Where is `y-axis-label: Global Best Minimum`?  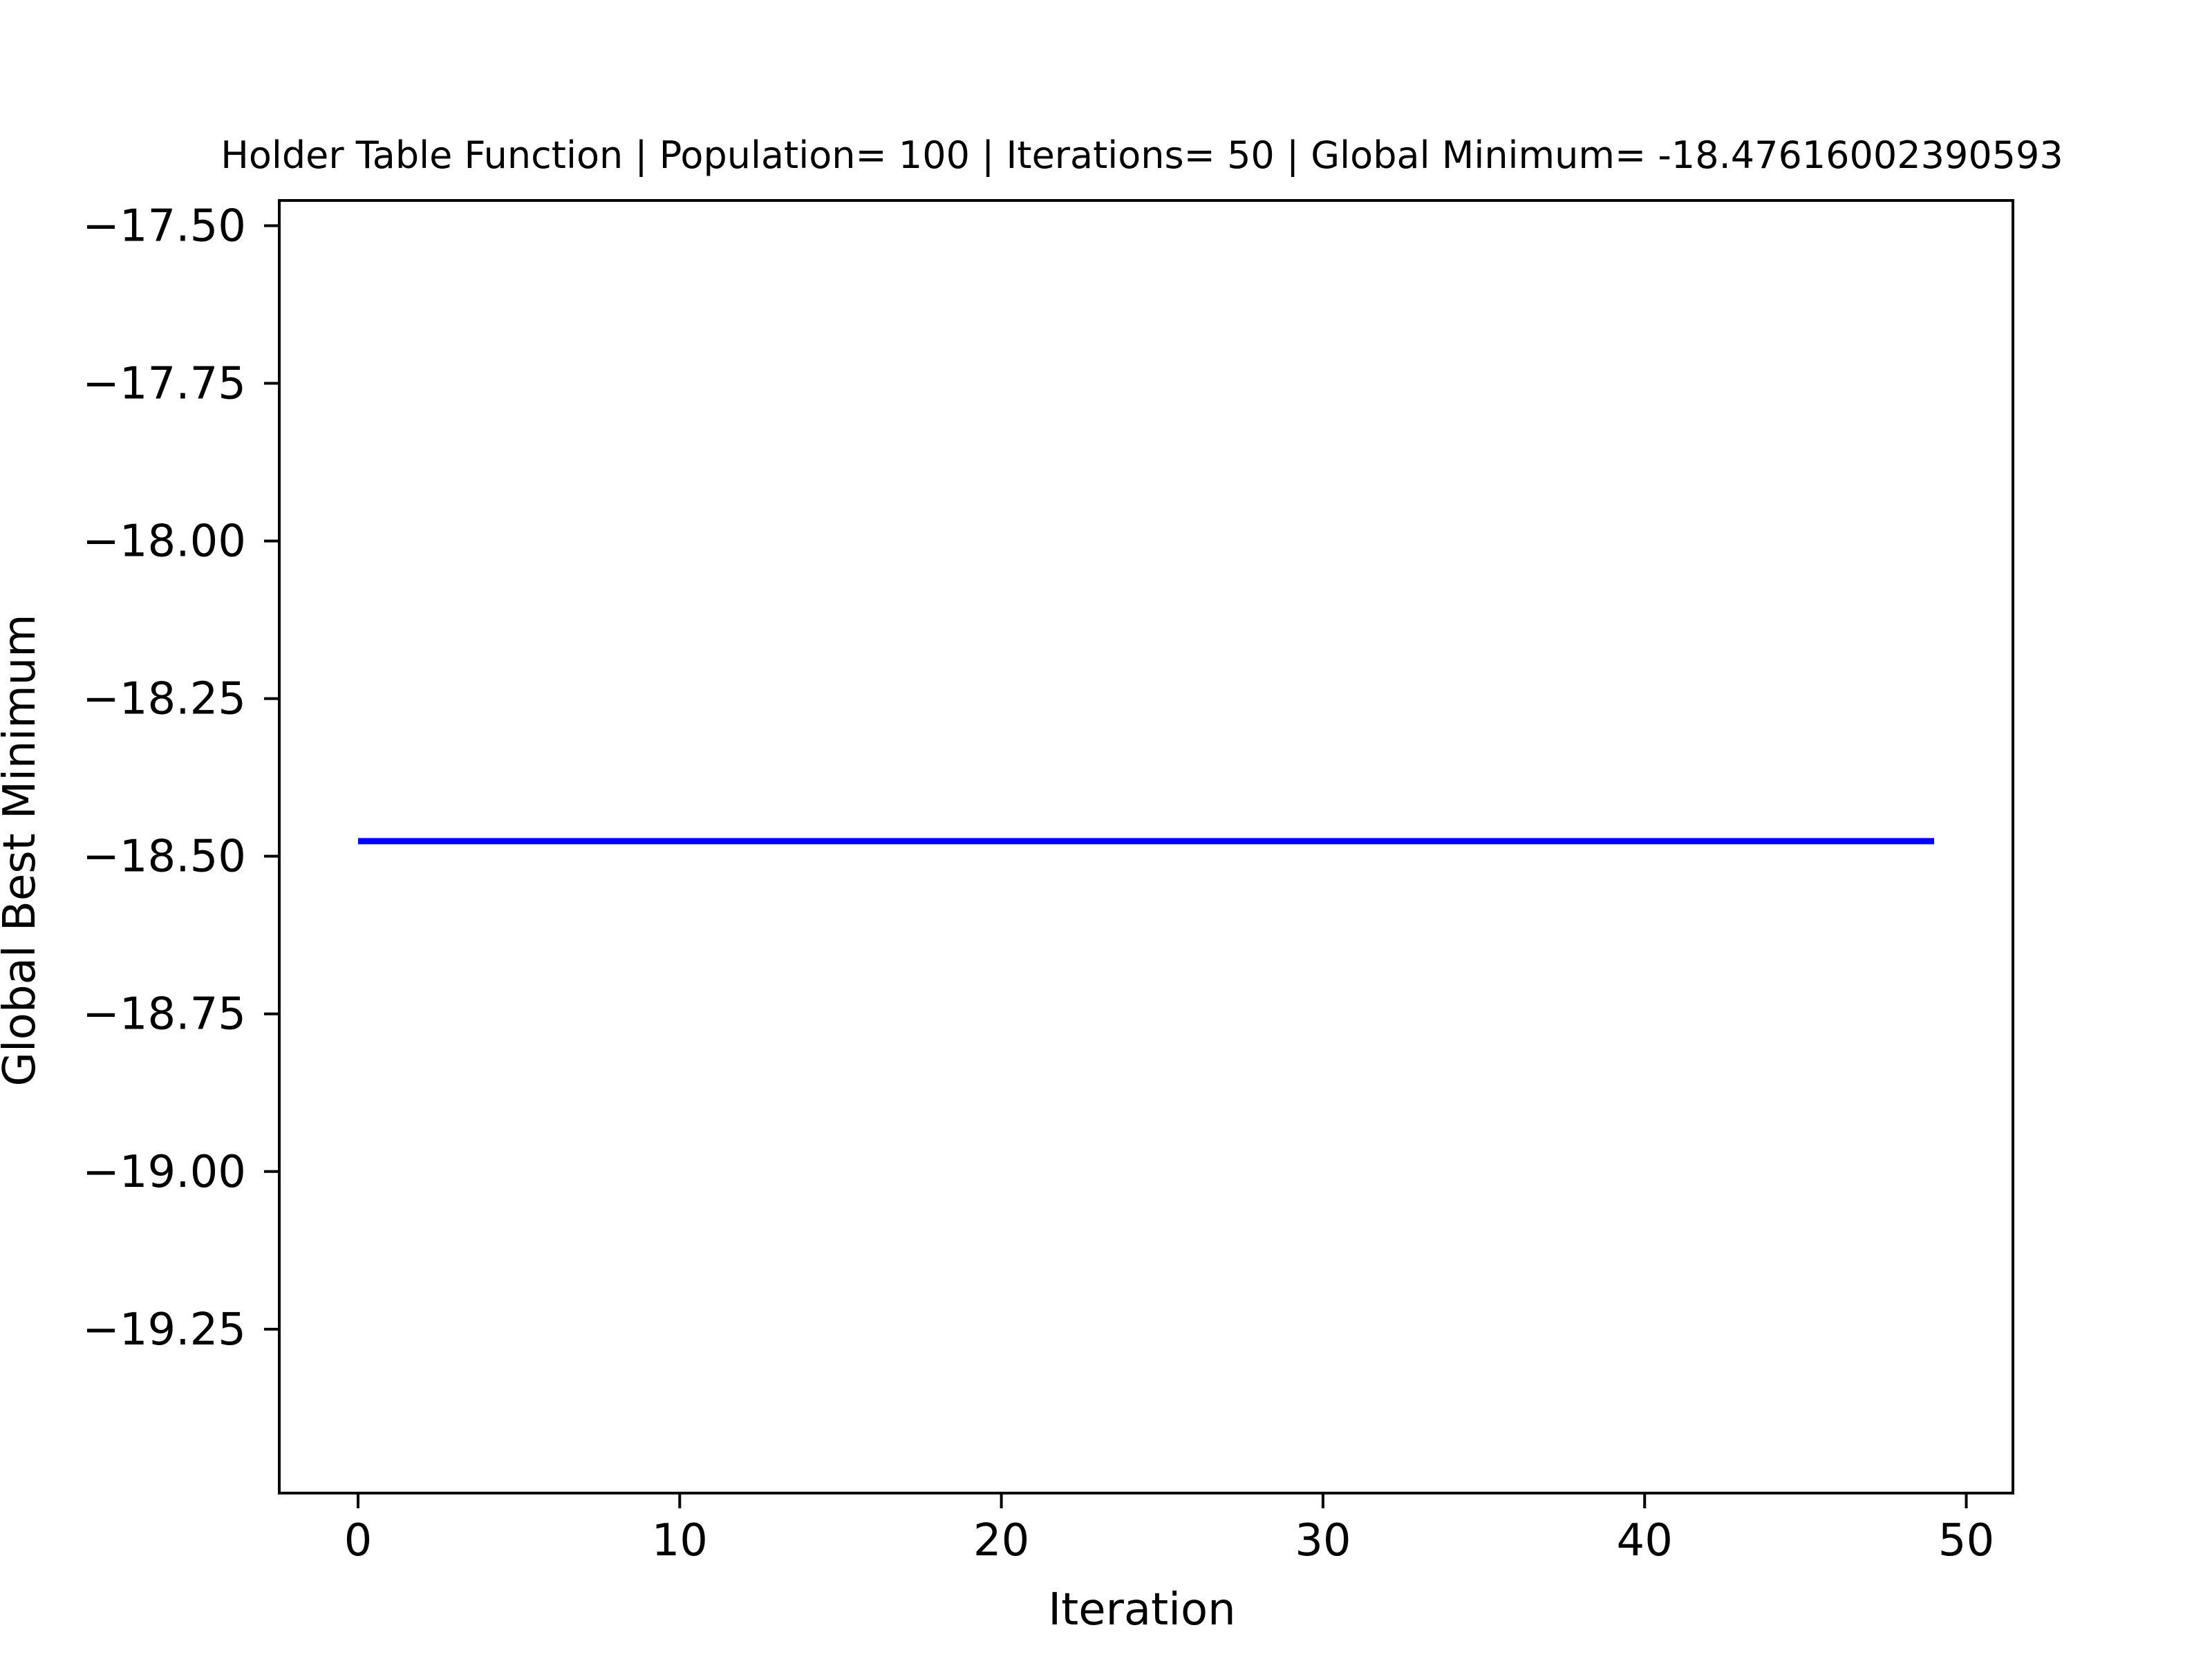 y-axis-label: Global Best Minimum is located at coordinates (23, 850).